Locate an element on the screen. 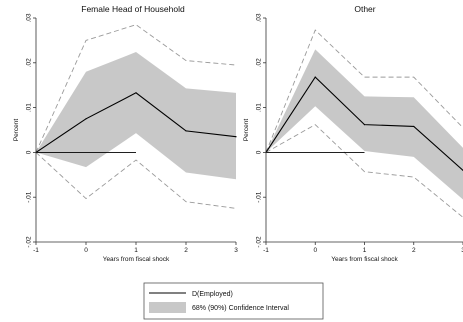 The height and width of the screenshot is (322, 463). legend-label: D(Employed) is located at coordinates (212, 294).